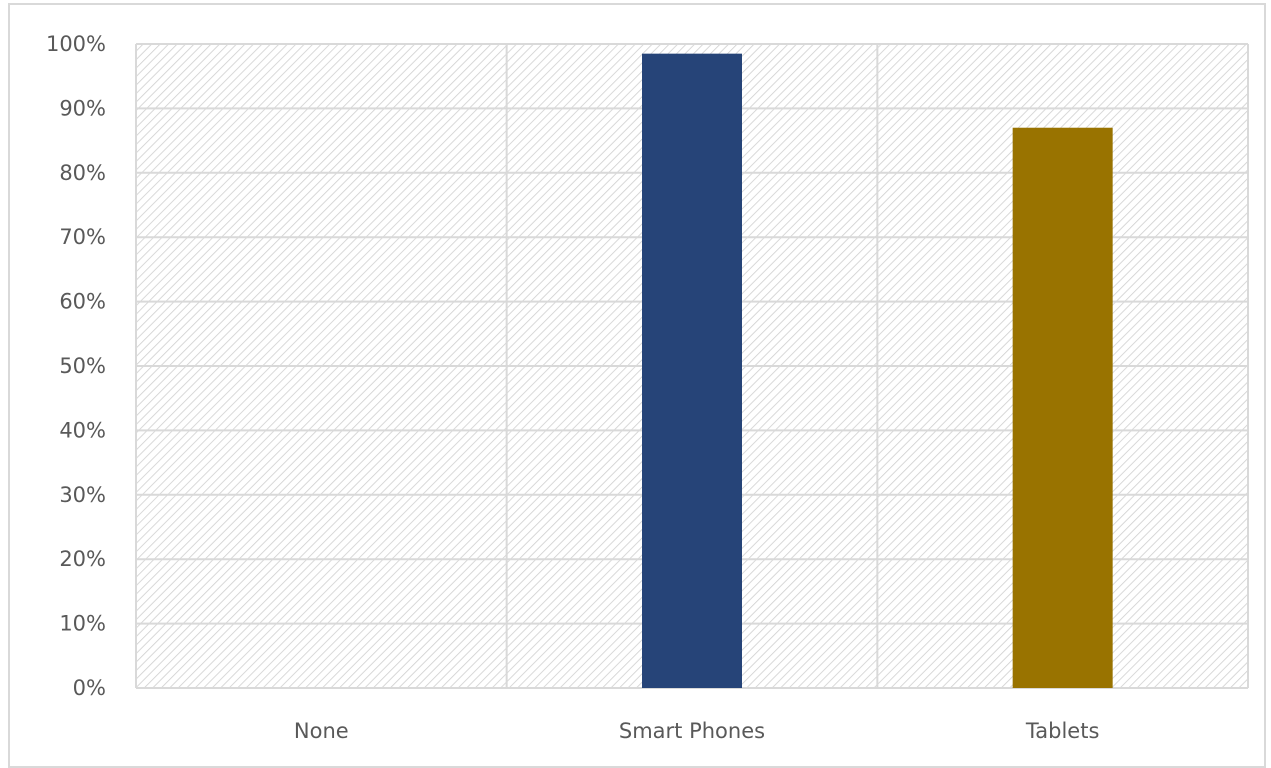 This screenshot has height=768, width=1271. I want to click on bar-tablets, so click(1062, 408).